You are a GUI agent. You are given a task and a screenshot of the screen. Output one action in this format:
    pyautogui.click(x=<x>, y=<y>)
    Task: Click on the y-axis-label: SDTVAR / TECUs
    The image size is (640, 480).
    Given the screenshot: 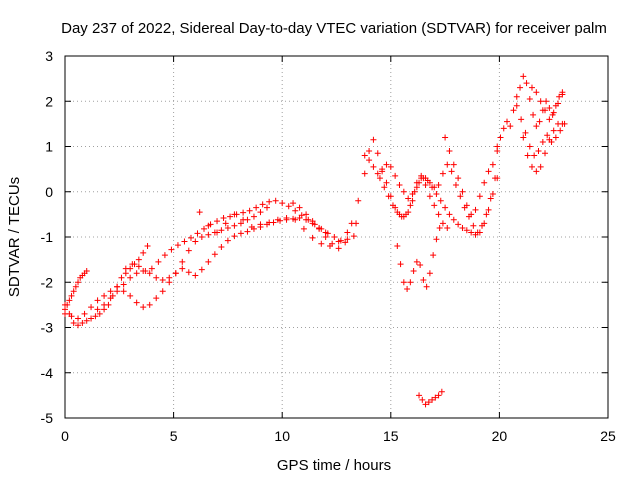 What is the action you would take?
    pyautogui.click(x=14, y=237)
    